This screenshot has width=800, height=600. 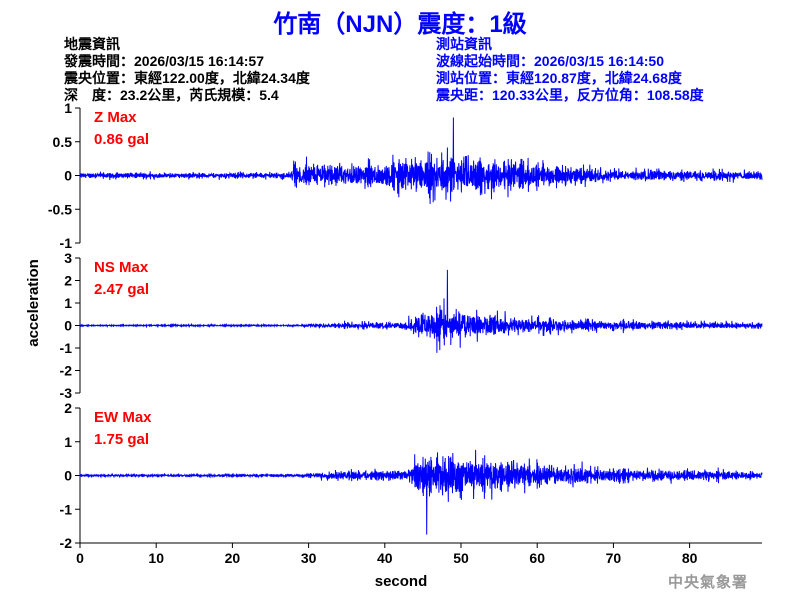 What do you see at coordinates (156, 558) in the screenshot?
I see `x-tick-label: 10` at bounding box center [156, 558].